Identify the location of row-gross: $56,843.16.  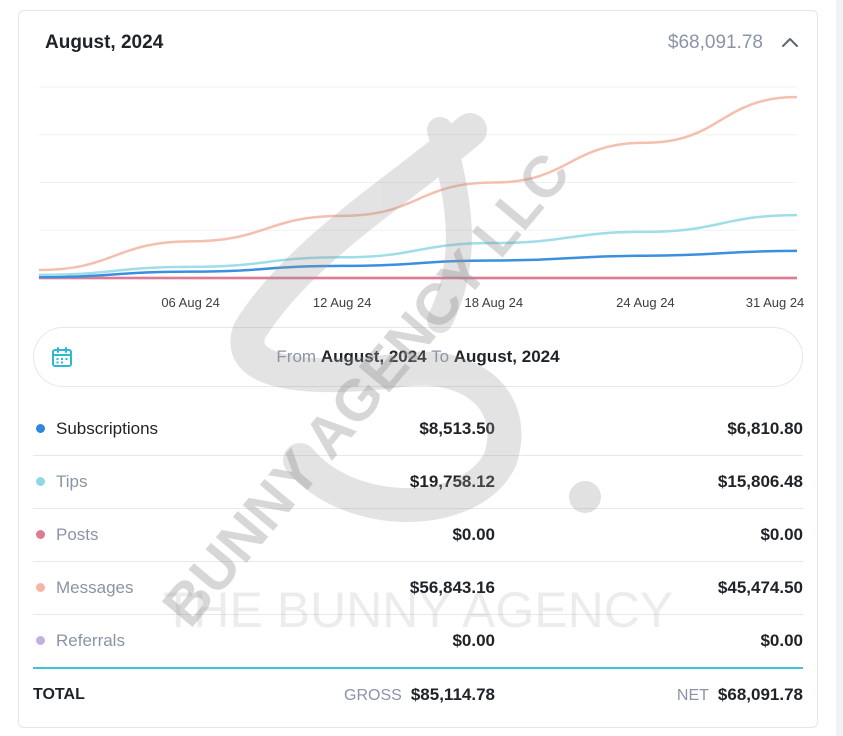
(452, 587).